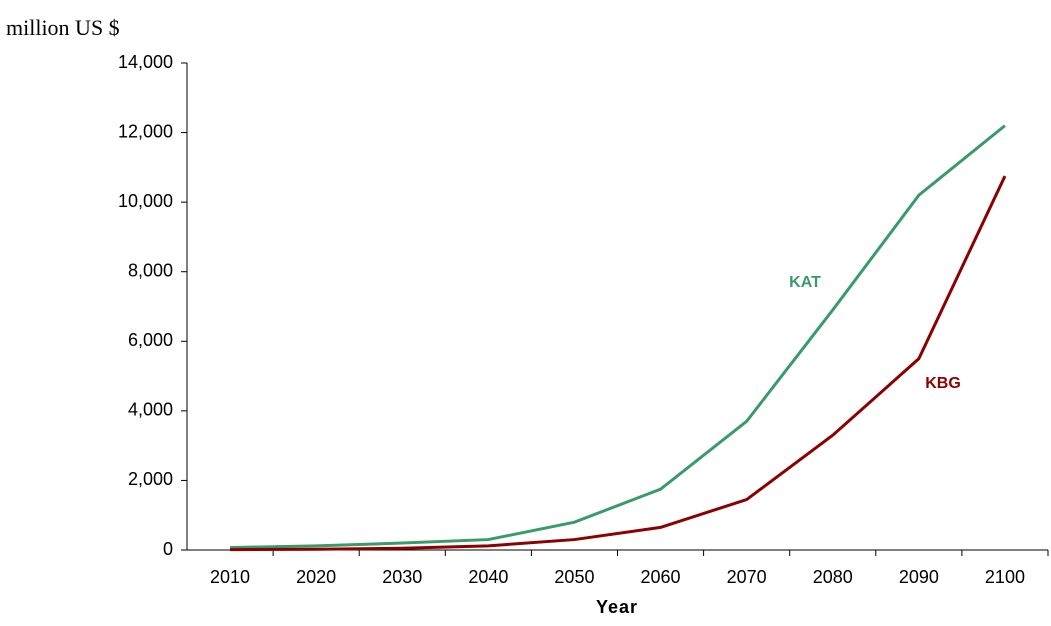 The width and height of the screenshot is (1051, 626). Describe the element at coordinates (230, 577) in the screenshot. I see `x-tick-label: 2010` at that location.